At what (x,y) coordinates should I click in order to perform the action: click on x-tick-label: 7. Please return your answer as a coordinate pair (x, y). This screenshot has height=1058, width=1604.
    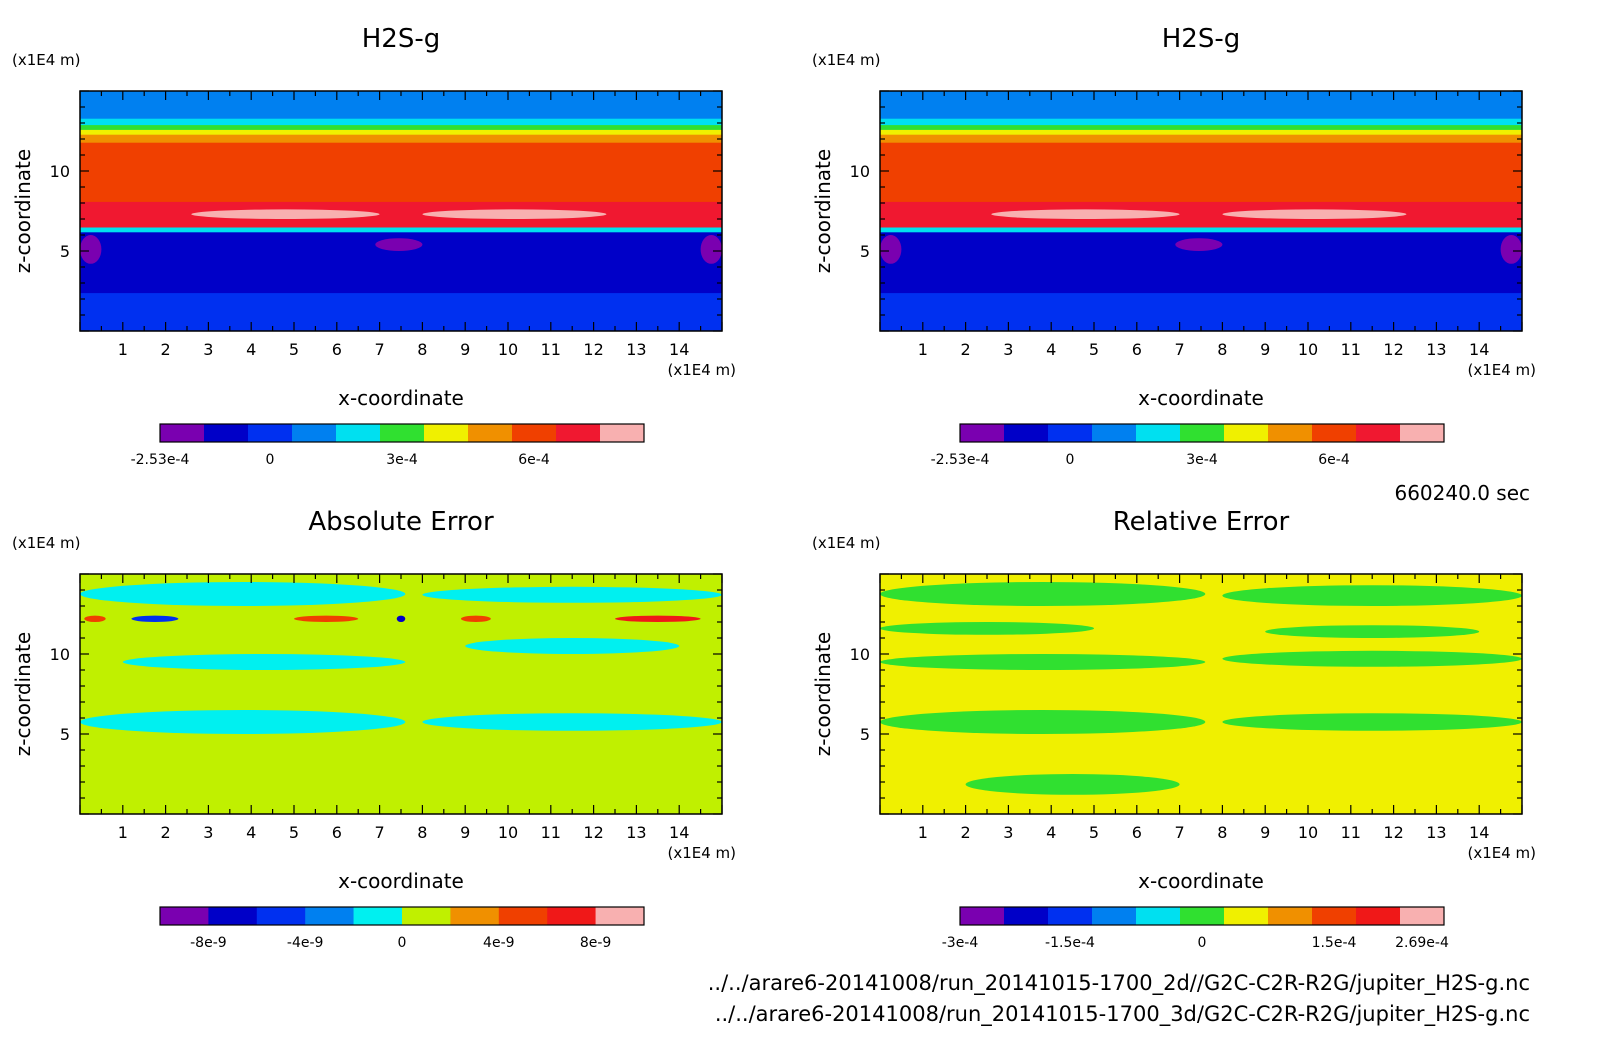
    Looking at the image, I should click on (1180, 832).